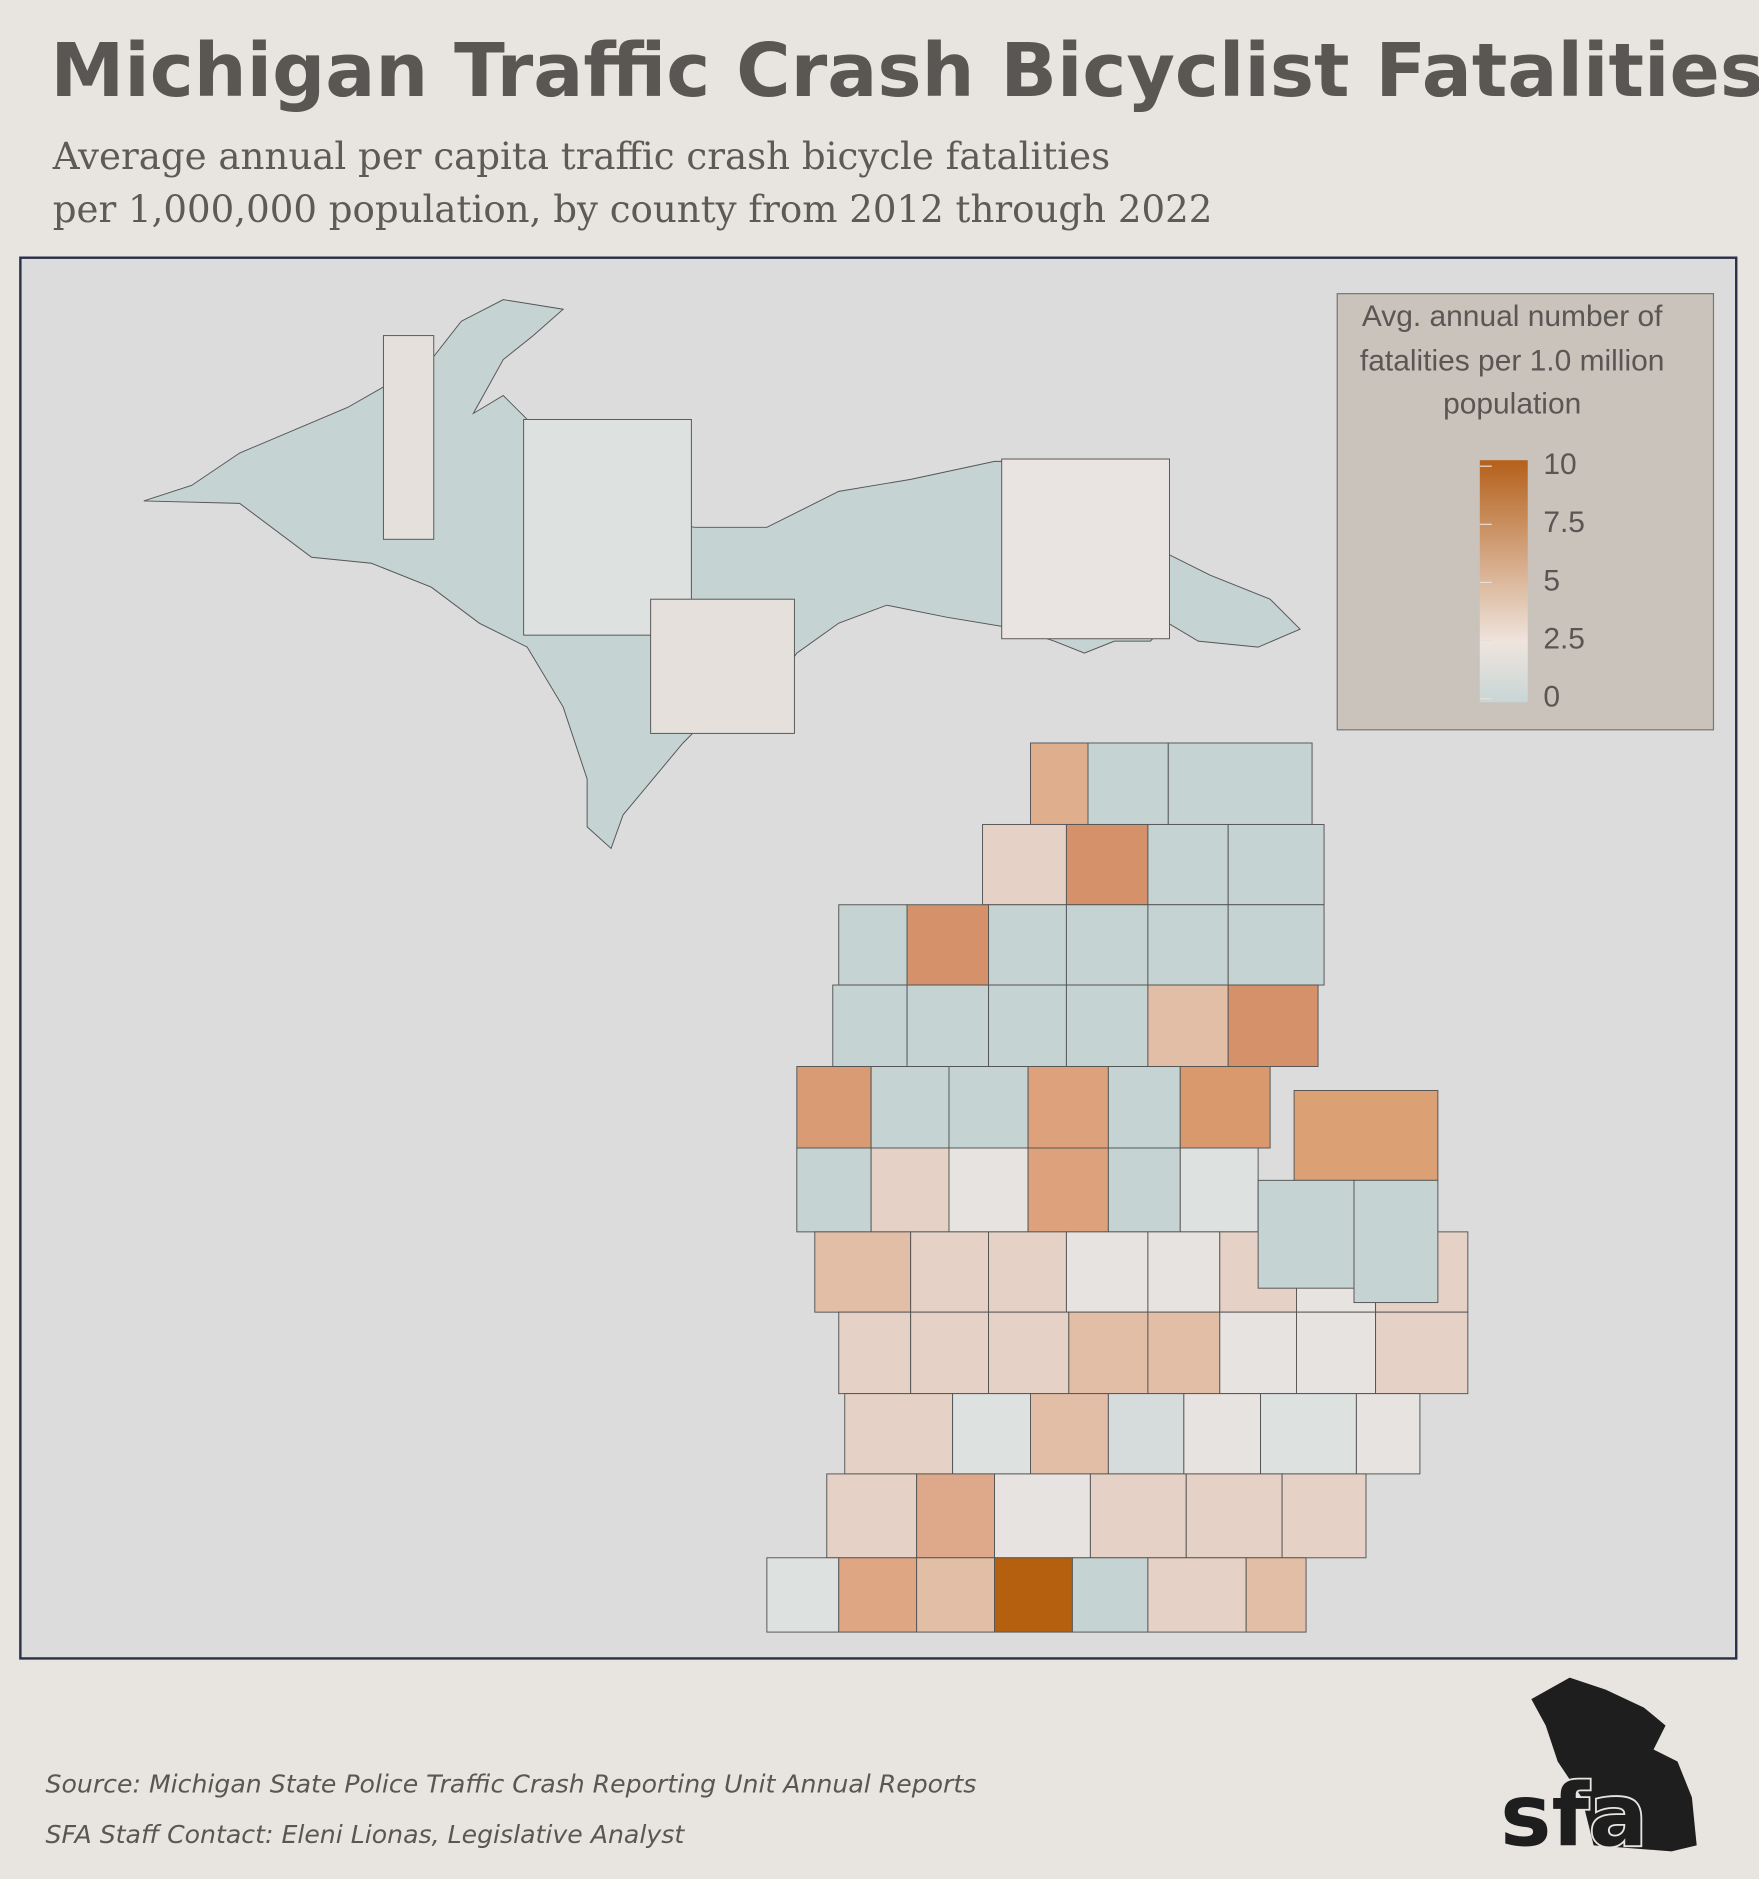  What do you see at coordinates (1512, 316) in the screenshot?
I see `legend-title: Avg. annual number of` at bounding box center [1512, 316].